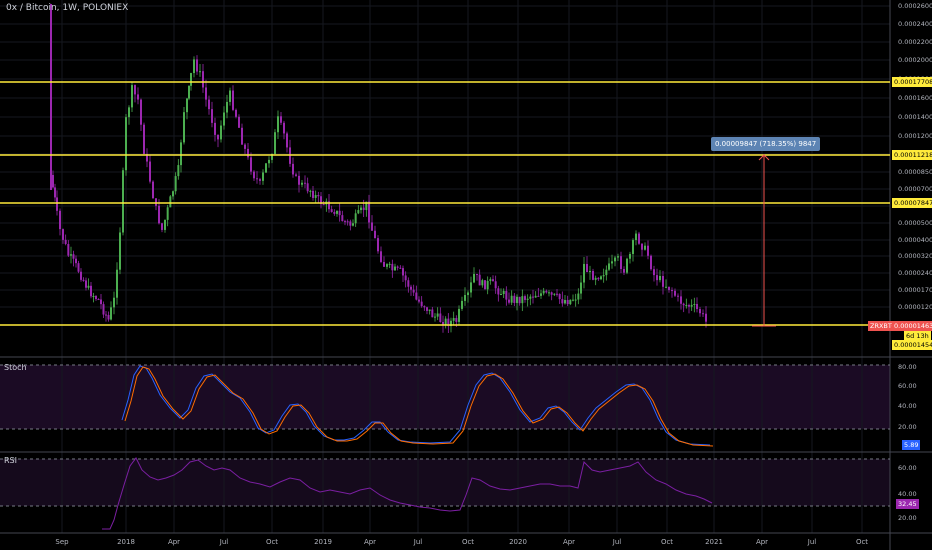 This screenshot has height=550, width=932. I want to click on stoch-label: Stoch, so click(15, 367).